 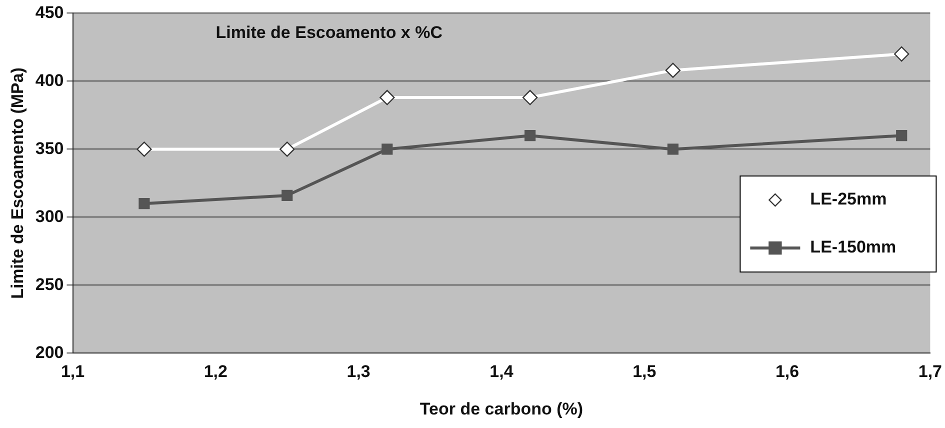 I want to click on x-tick-label: 1,6, so click(x=787, y=372).